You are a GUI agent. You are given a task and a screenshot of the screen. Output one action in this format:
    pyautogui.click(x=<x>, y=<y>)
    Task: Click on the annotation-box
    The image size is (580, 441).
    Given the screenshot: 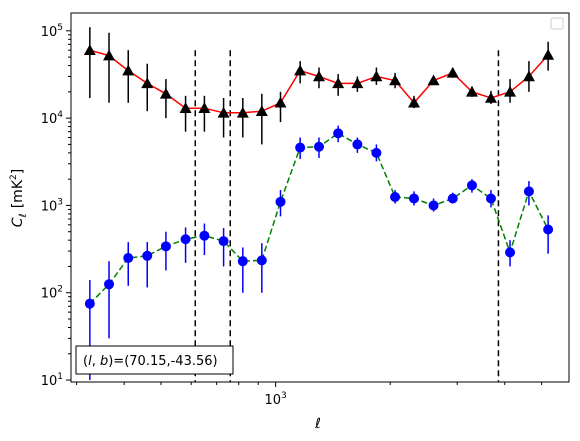 What is the action you would take?
    pyautogui.click(x=154, y=360)
    